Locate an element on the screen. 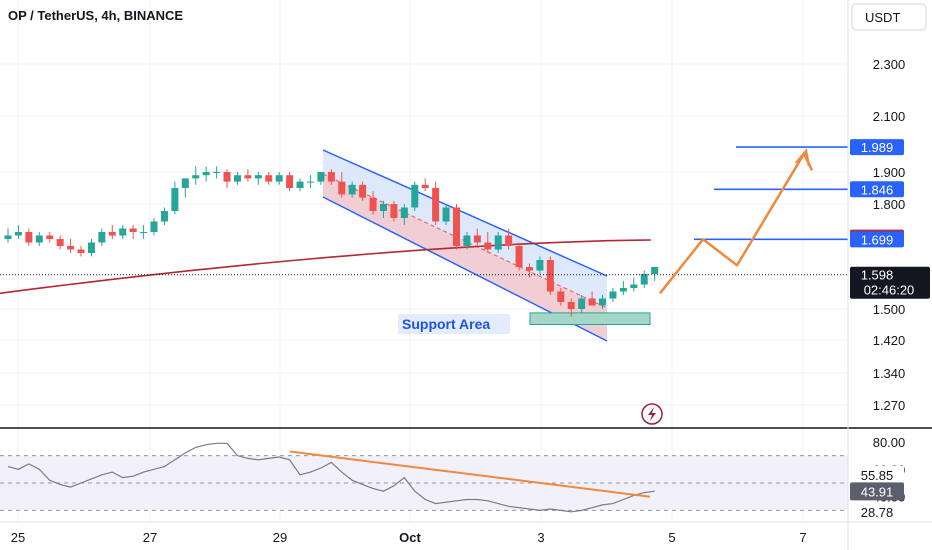 This screenshot has height=550, width=932. y-tick-label: 1.900 is located at coordinates (889, 172).